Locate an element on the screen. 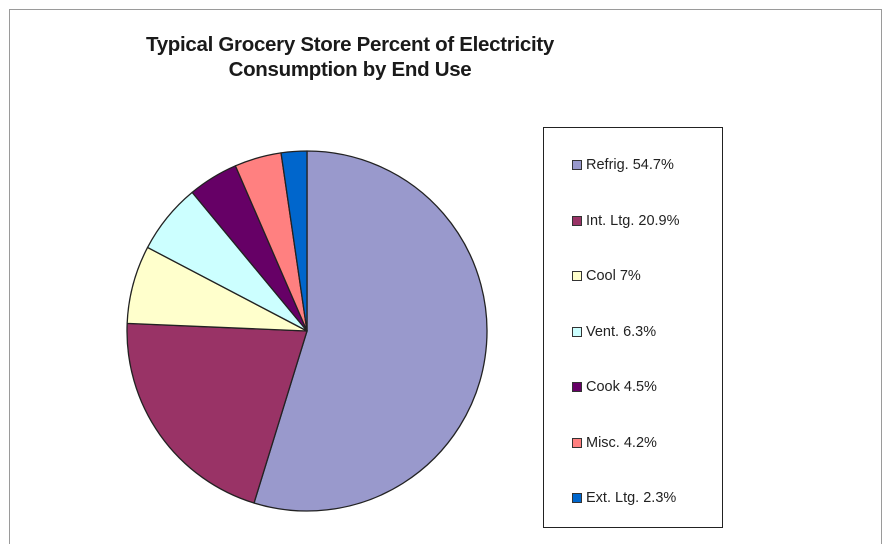 This screenshot has width=891, height=544. legend-item-6: Ext. Ltg. 2.3% is located at coordinates (624, 498).